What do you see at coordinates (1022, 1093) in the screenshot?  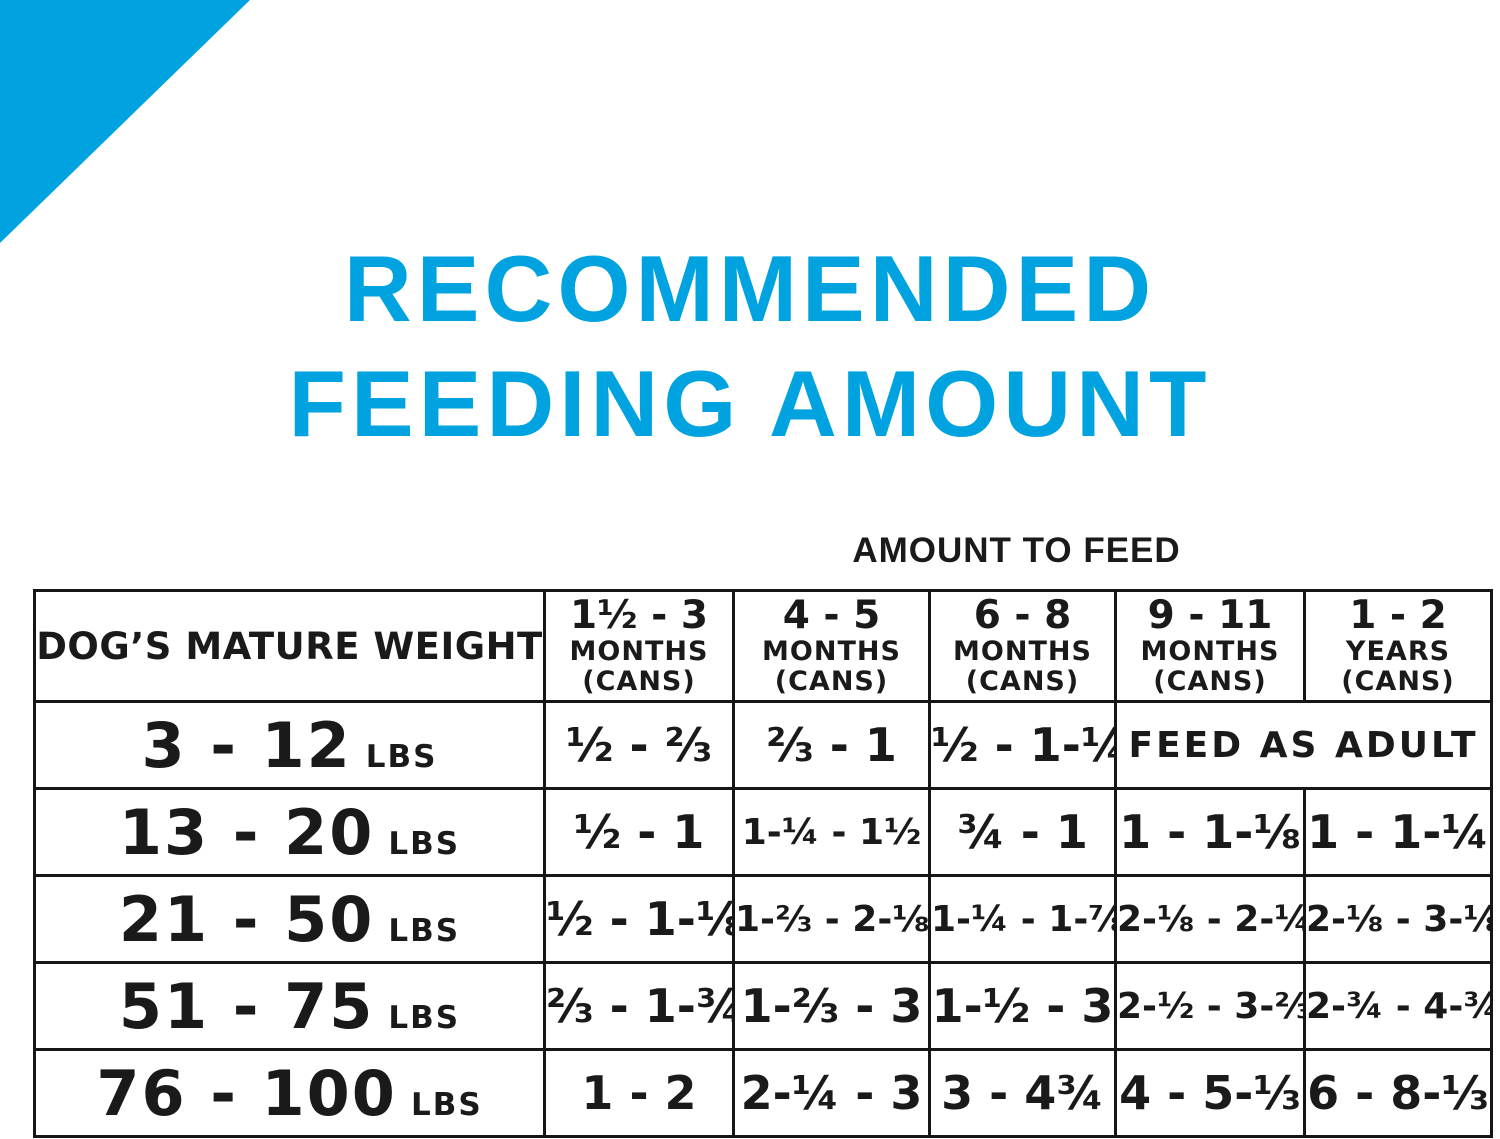 I see `feeding-value: 3 - 4¾` at bounding box center [1022, 1093].